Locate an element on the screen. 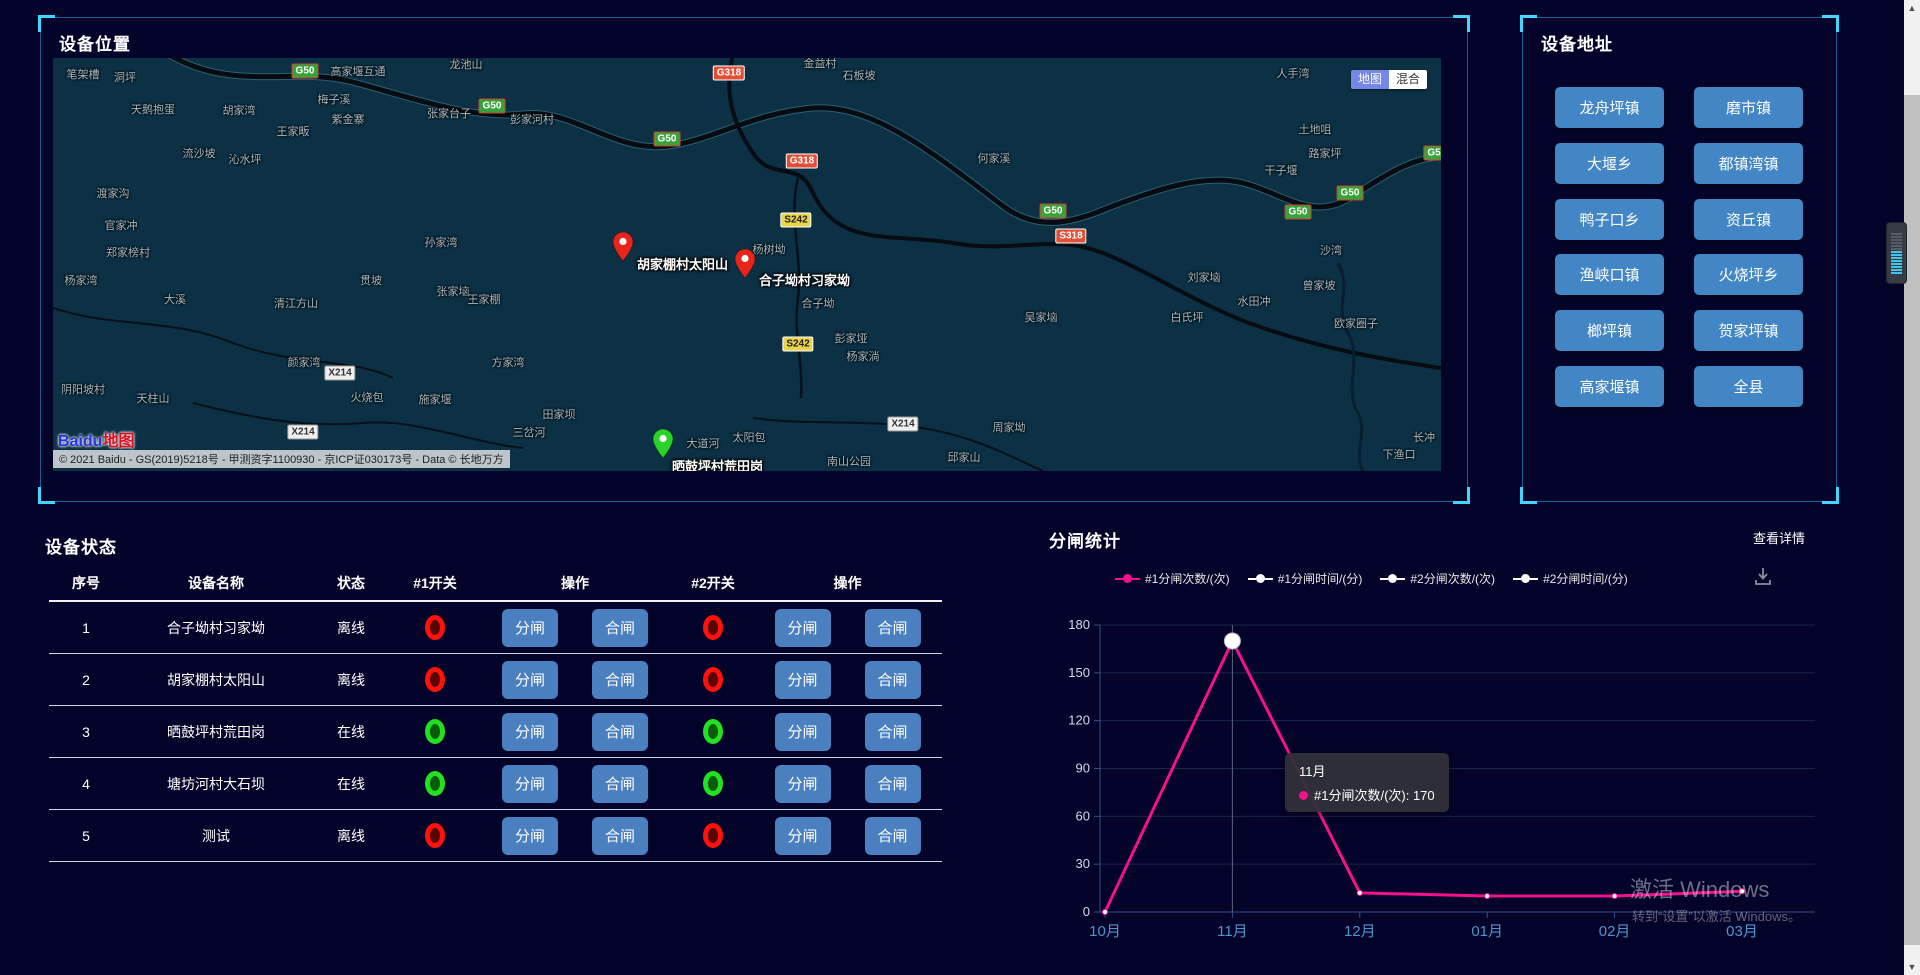  map-label: 梅子溪 is located at coordinates (334, 100).